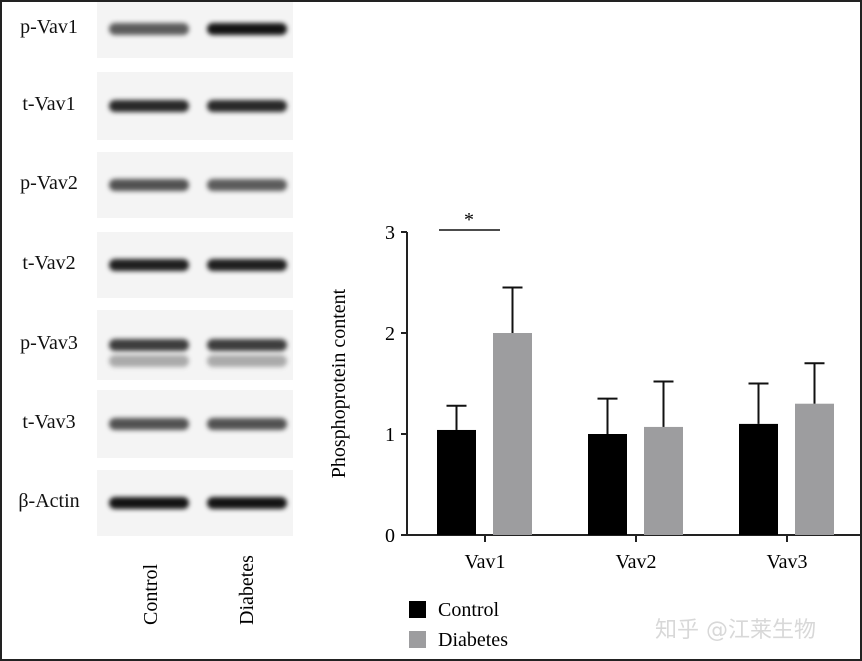 The width and height of the screenshot is (862, 661). I want to click on blot-label: p-Vav1, so click(49, 27).